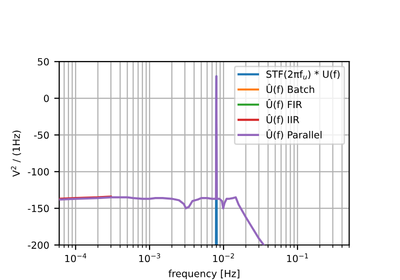 This screenshot has height=280, width=400. Describe the element at coordinates (297, 257) in the screenshot. I see `x-tick-label: 10$^{−1}$` at that location.